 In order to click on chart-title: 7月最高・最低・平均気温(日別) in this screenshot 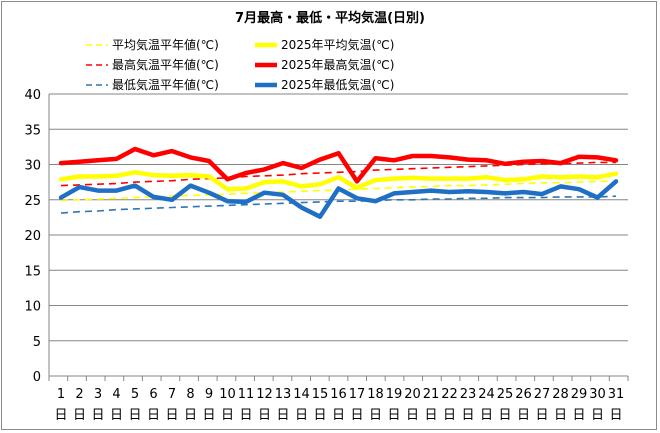, I will do `click(330, 18)`.